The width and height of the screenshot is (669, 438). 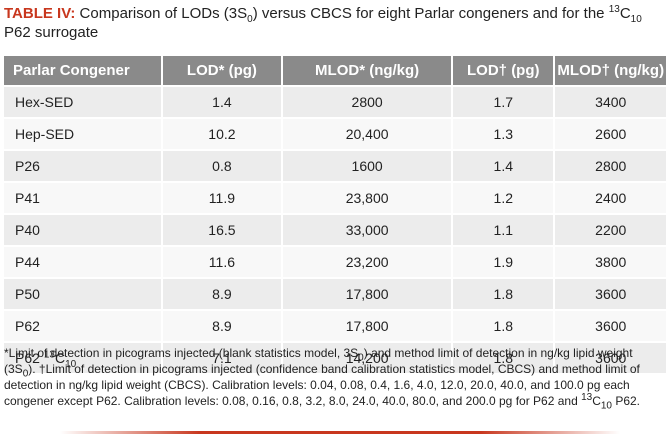 I want to click on cell-mlod-dagger: 2400, so click(x=609, y=197).